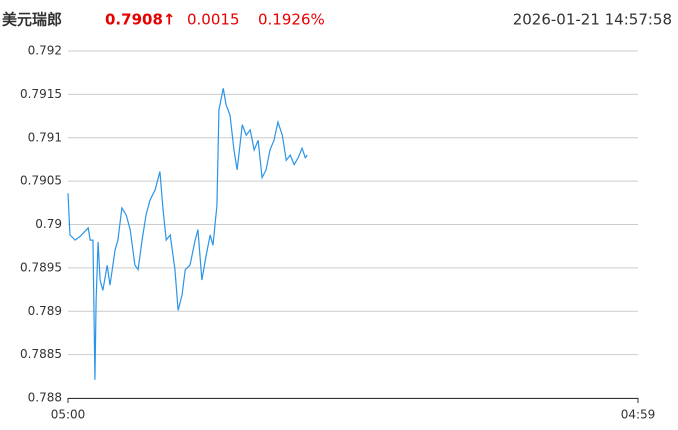 The image size is (678, 430). Describe the element at coordinates (41, 181) in the screenshot. I see `y-tick-label: 0.7905` at that location.